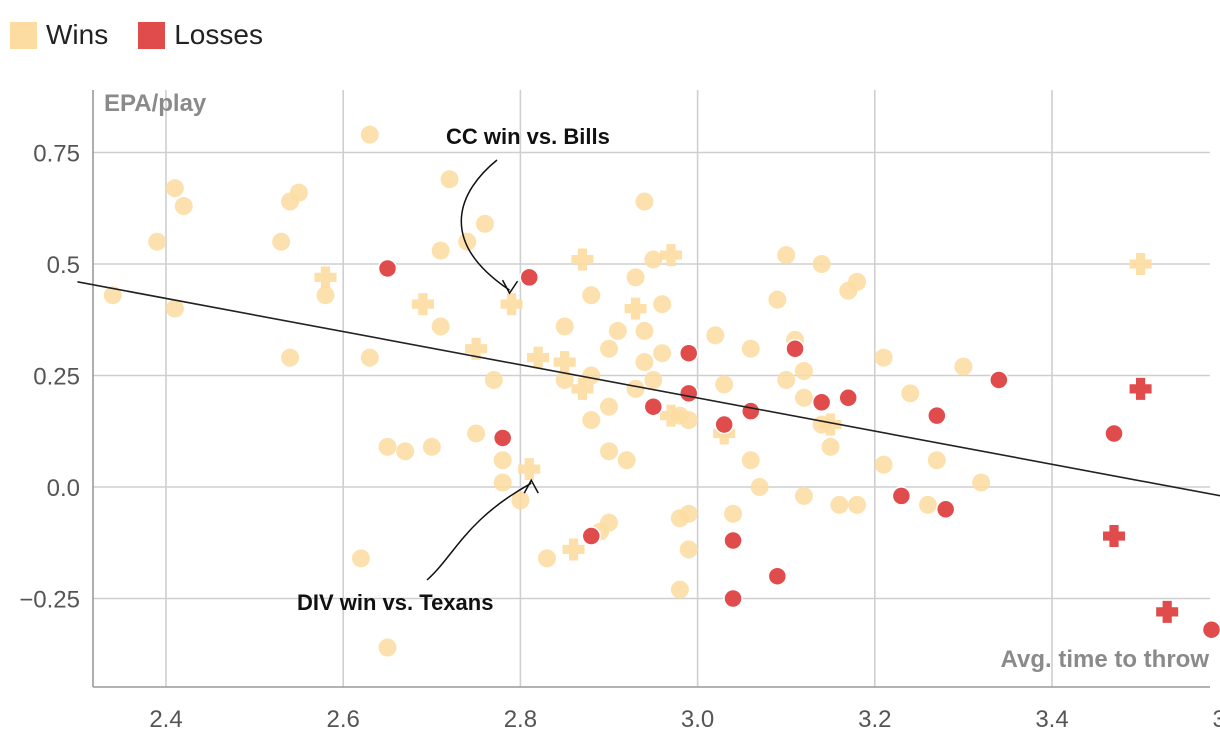 This screenshot has width=1220, height=740. Describe the element at coordinates (63, 265) in the screenshot. I see `y-tick-label: 0.5` at that location.